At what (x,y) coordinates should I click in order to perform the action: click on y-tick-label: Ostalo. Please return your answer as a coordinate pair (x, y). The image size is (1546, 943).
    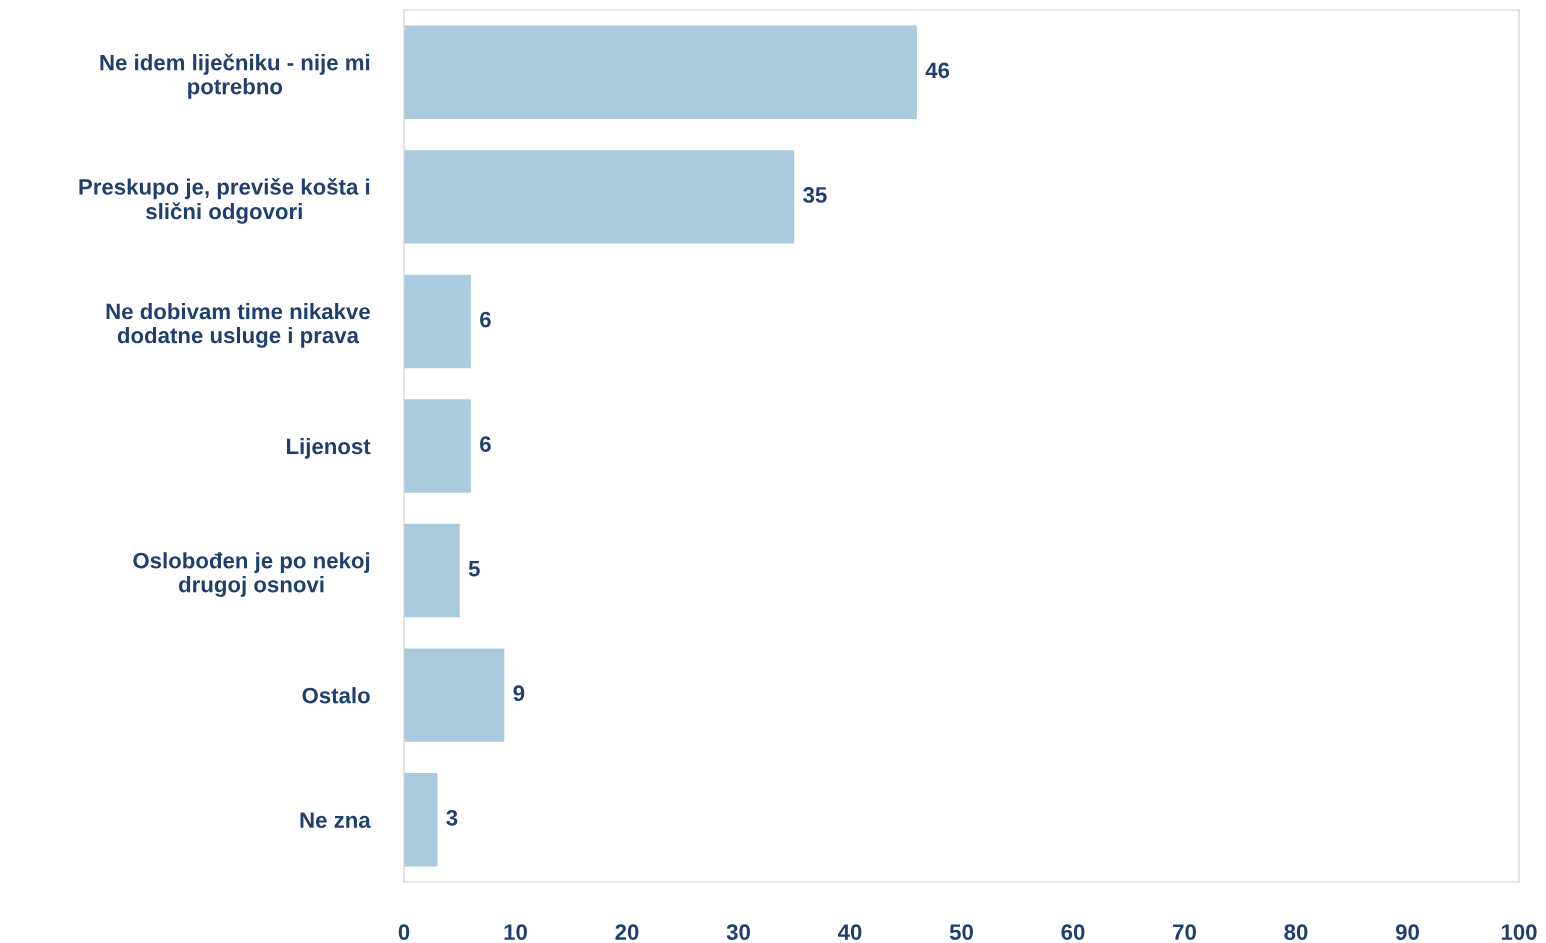
    Looking at the image, I should click on (336, 695).